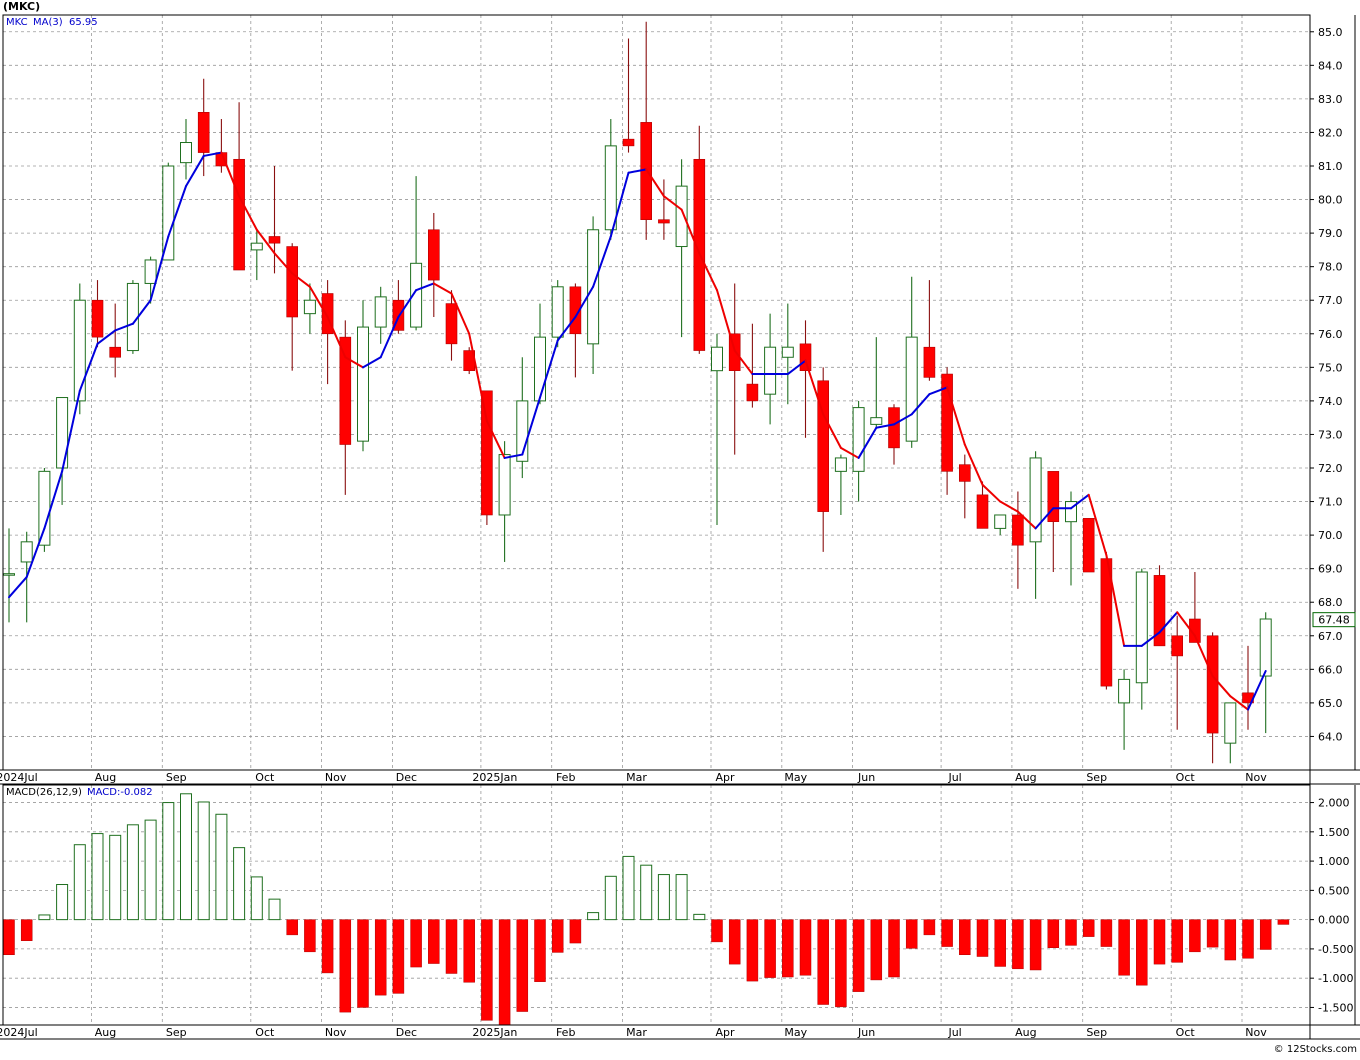  What do you see at coordinates (1330, 200) in the screenshot?
I see `price-tick-label: 80.0` at bounding box center [1330, 200].